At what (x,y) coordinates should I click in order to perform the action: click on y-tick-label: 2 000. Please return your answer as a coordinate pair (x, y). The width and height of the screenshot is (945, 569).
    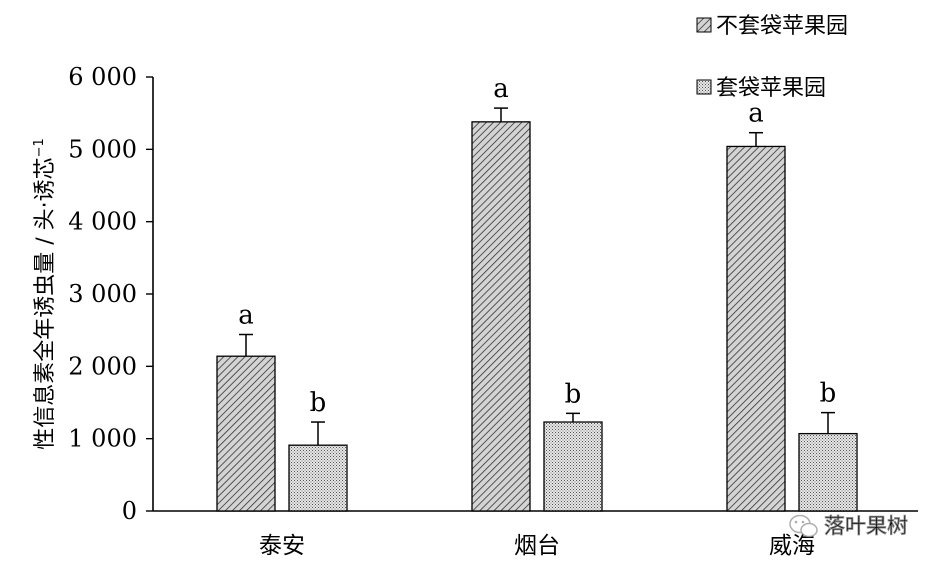
    Looking at the image, I should click on (102, 366).